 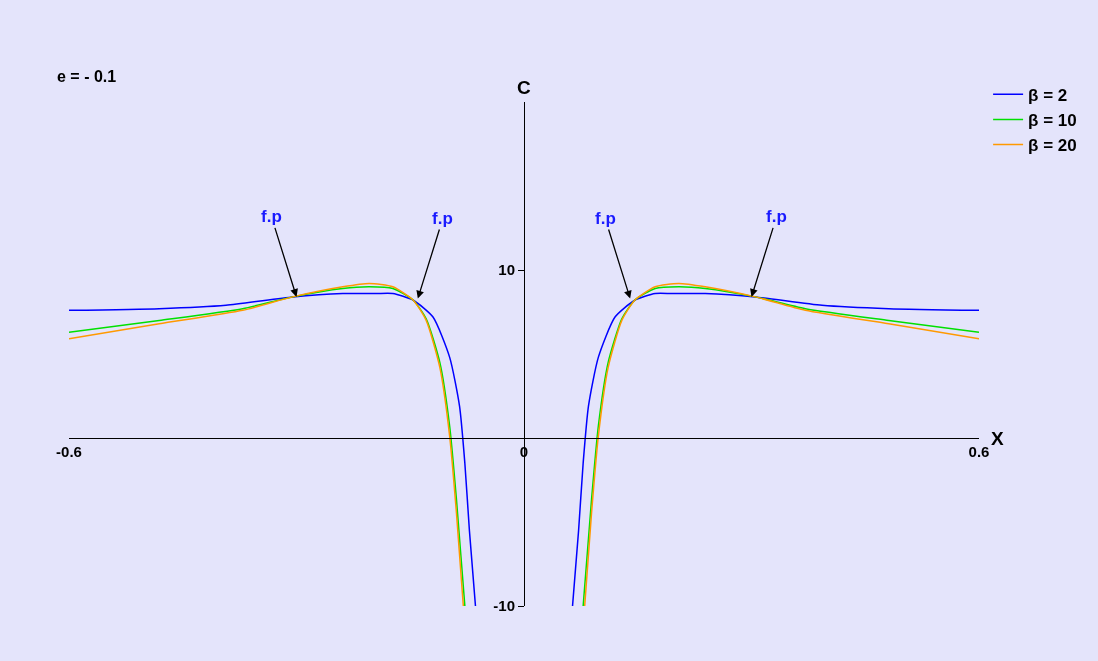 I want to click on x-tick-label: 0.6, so click(x=979, y=451).